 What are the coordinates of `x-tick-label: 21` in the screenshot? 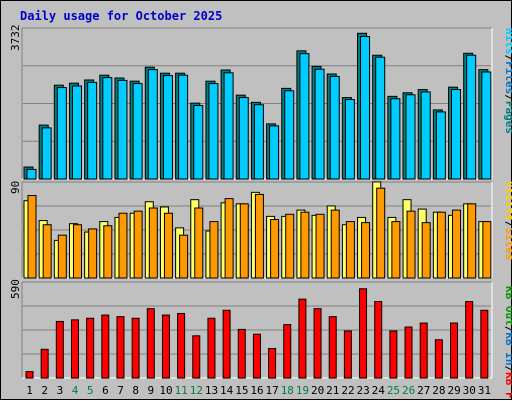 It's located at (332, 390).